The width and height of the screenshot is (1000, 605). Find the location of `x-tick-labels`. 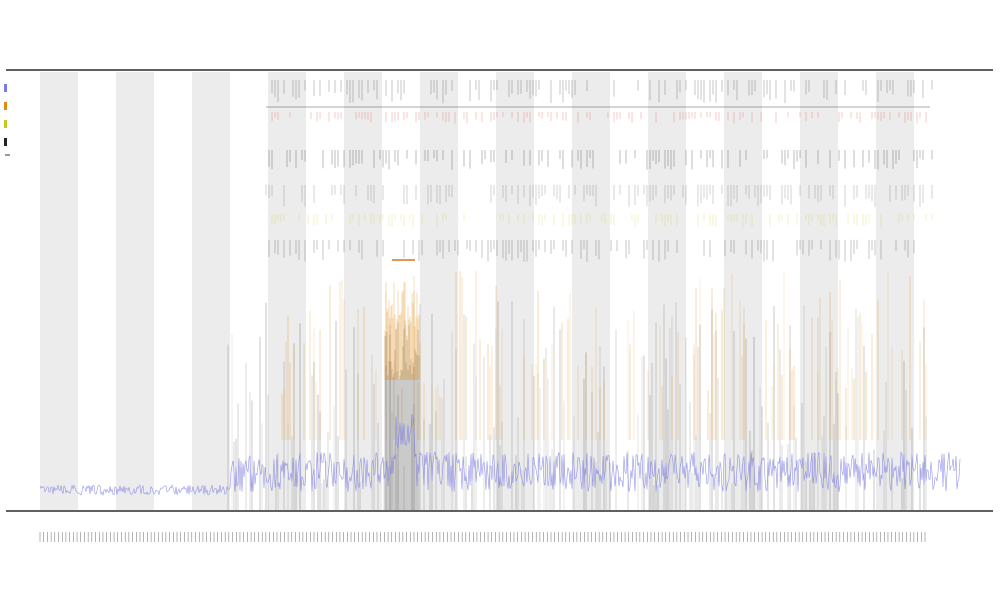

x-tick-labels is located at coordinates (482, 537).